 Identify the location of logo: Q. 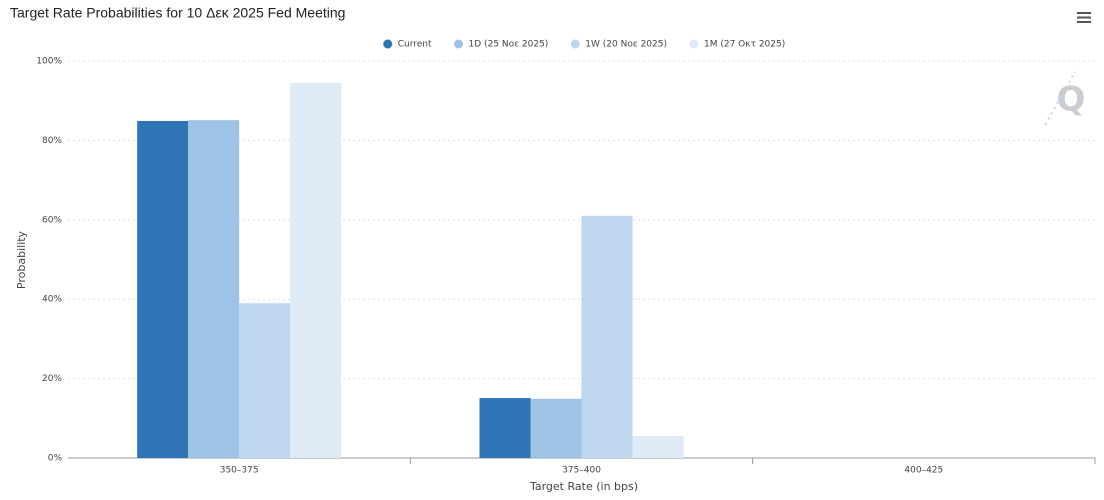
(1065, 98).